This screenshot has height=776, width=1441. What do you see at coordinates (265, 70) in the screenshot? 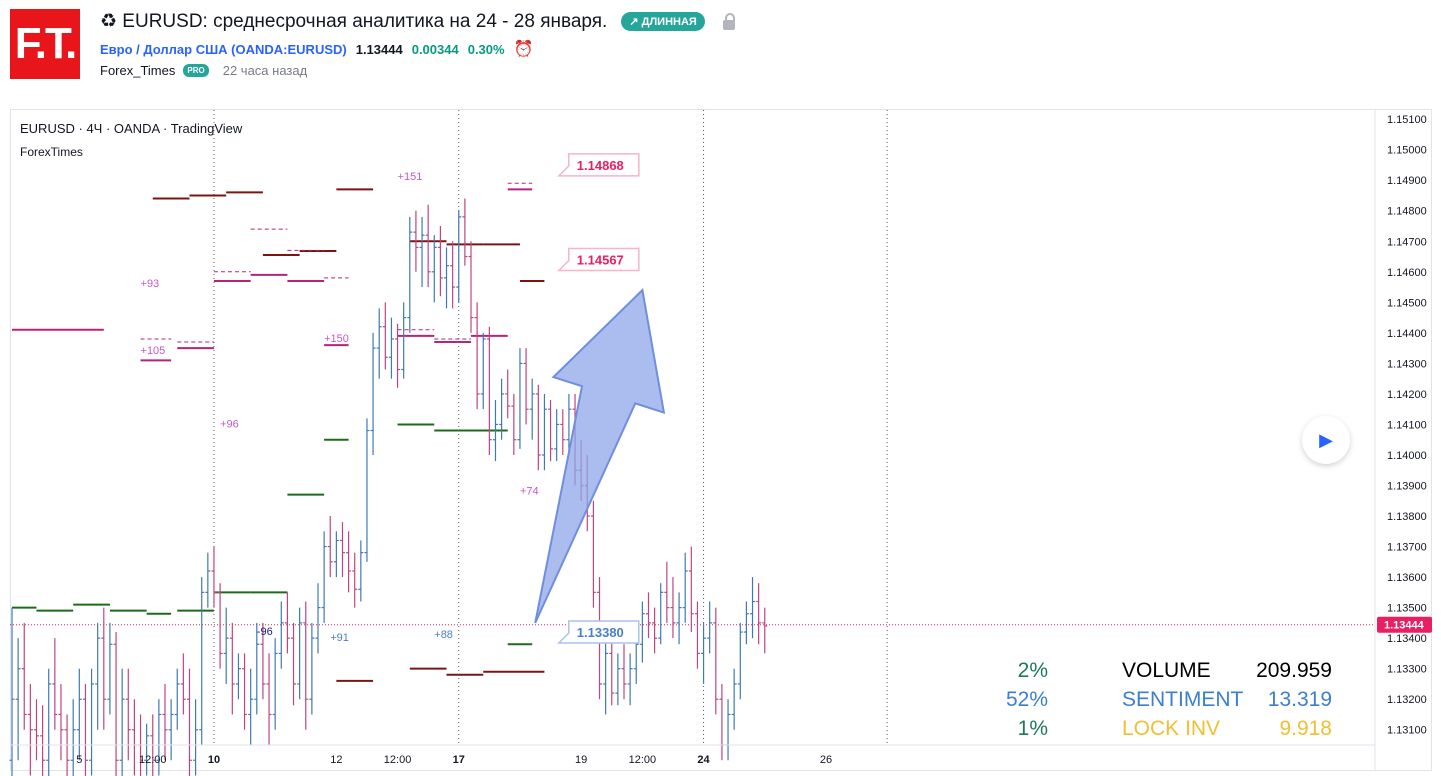
I see `time-ago: 22 часа назад` at bounding box center [265, 70].